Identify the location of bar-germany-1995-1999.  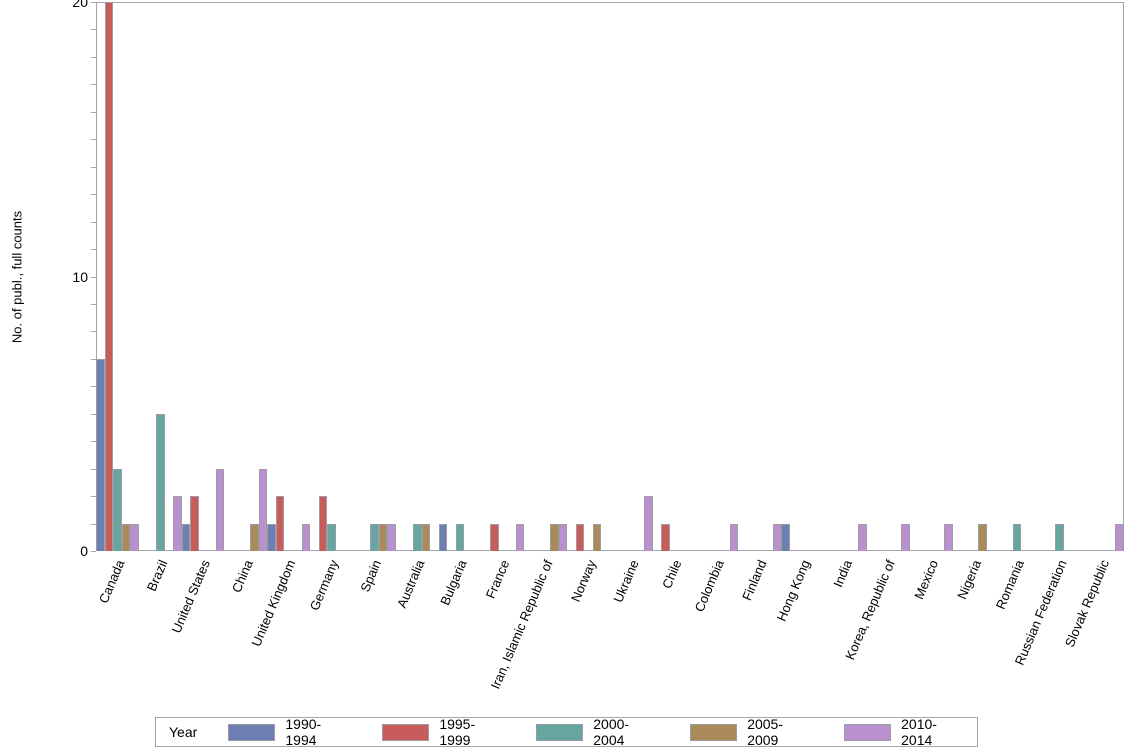
(323, 523).